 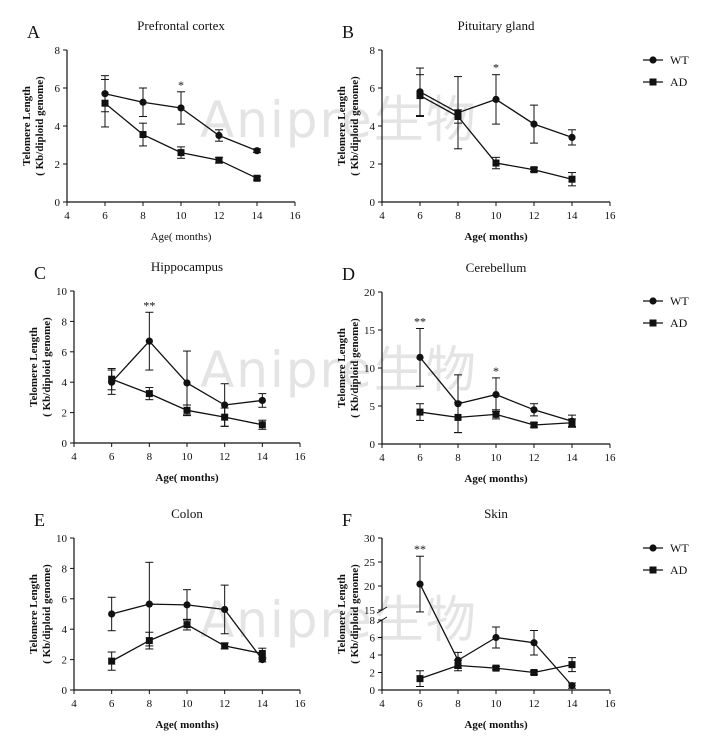 I want to click on significance-marker: **, so click(x=420, y=321).